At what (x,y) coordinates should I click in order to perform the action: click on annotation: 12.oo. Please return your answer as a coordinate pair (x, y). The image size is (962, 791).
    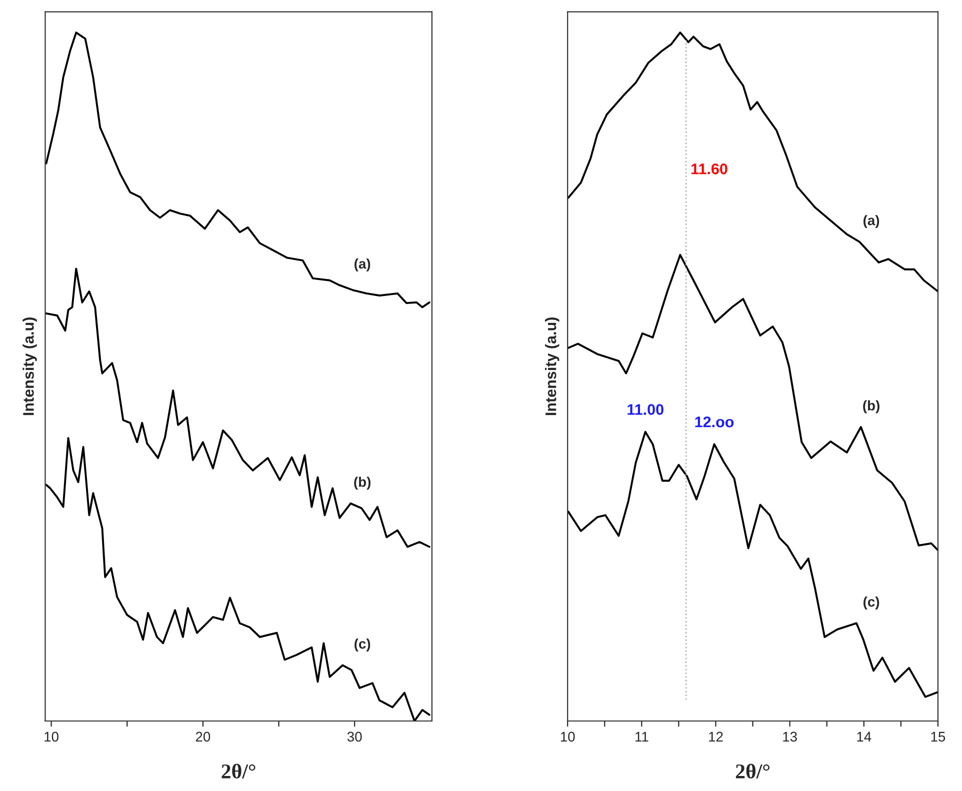
    Looking at the image, I should click on (714, 422).